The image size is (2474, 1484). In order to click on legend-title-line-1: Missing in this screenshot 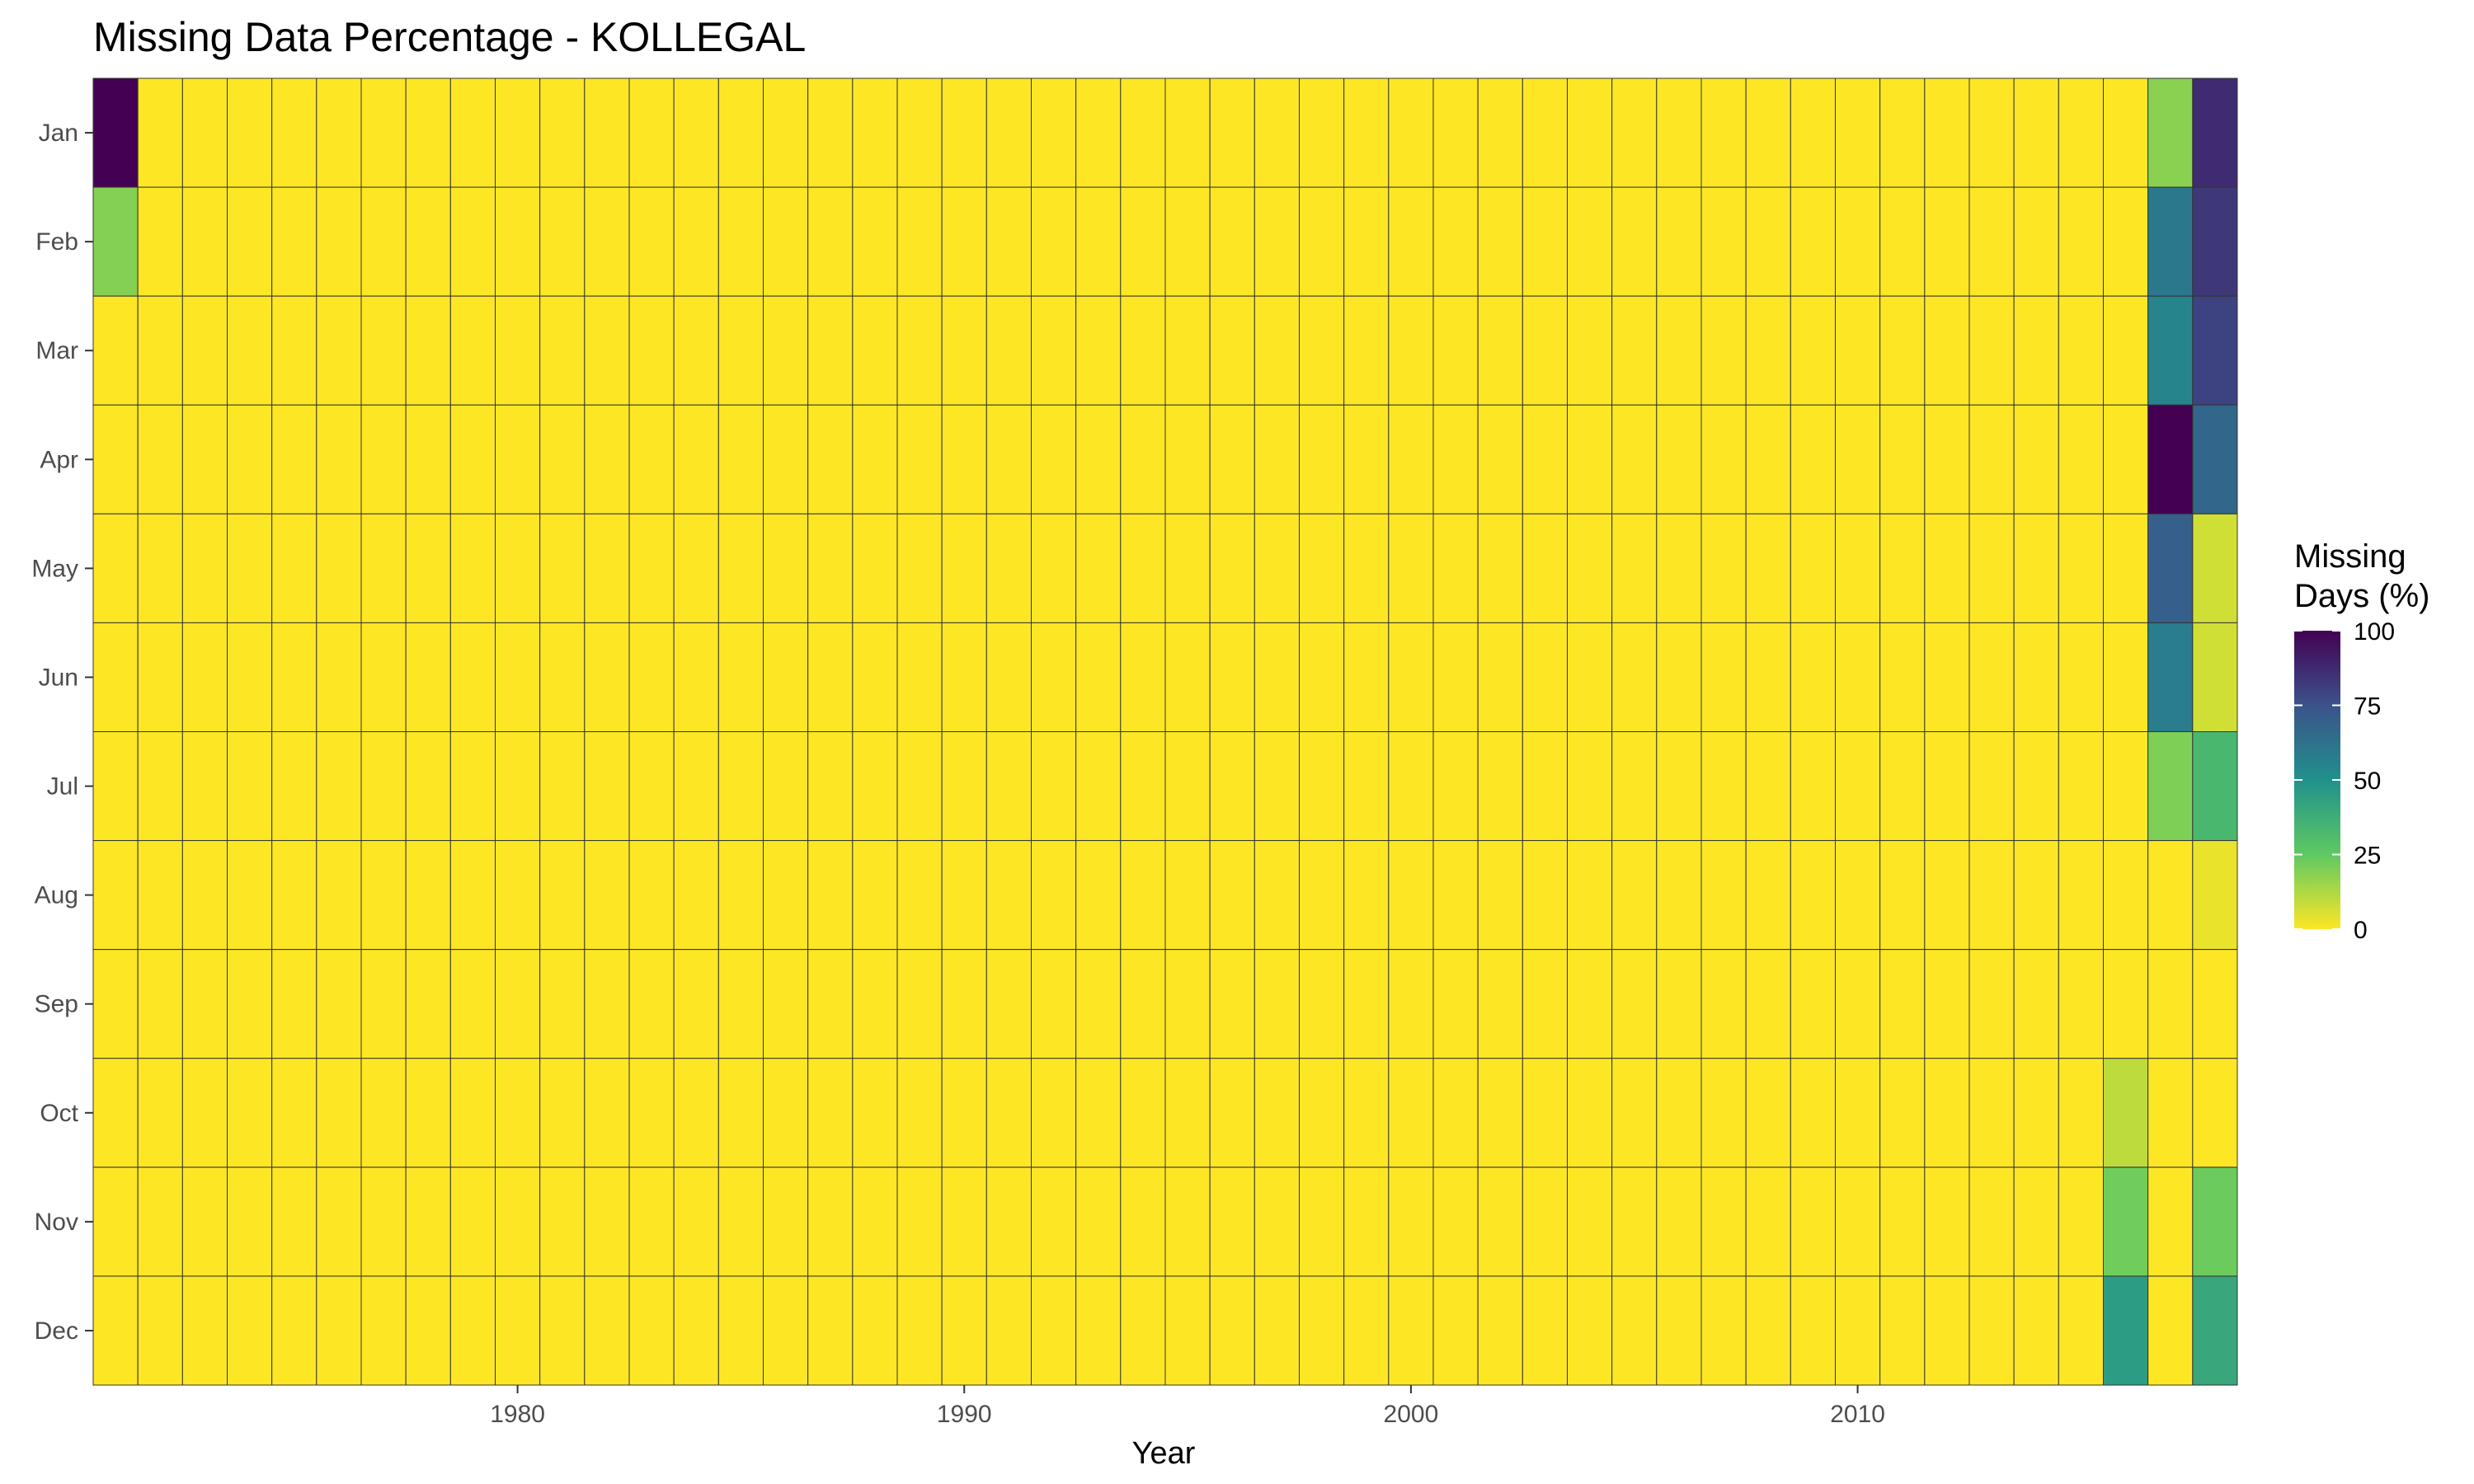, I will do `click(2350, 556)`.